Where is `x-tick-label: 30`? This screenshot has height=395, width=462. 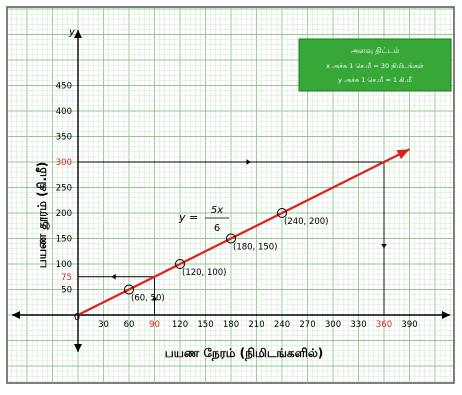 x-tick-label: 30 is located at coordinates (103, 325).